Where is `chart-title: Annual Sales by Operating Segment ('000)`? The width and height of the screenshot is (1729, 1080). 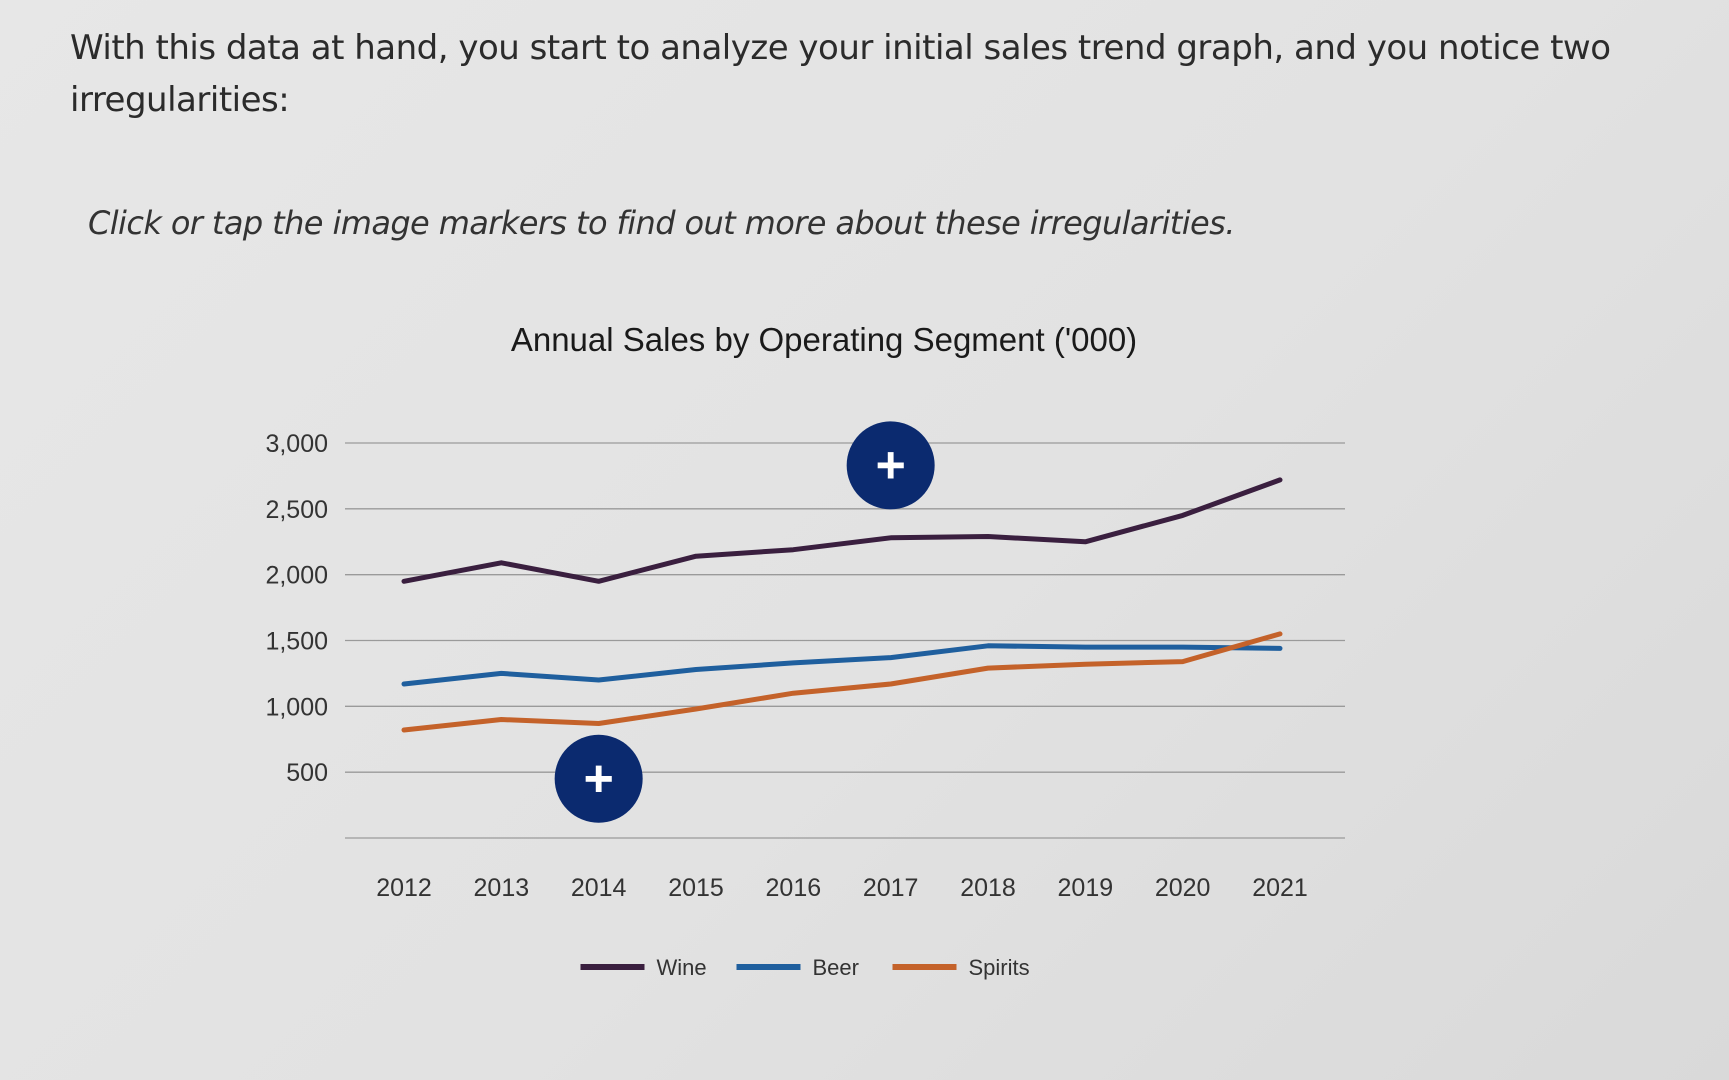 chart-title: Annual Sales by Operating Segment ('000) is located at coordinates (824, 339).